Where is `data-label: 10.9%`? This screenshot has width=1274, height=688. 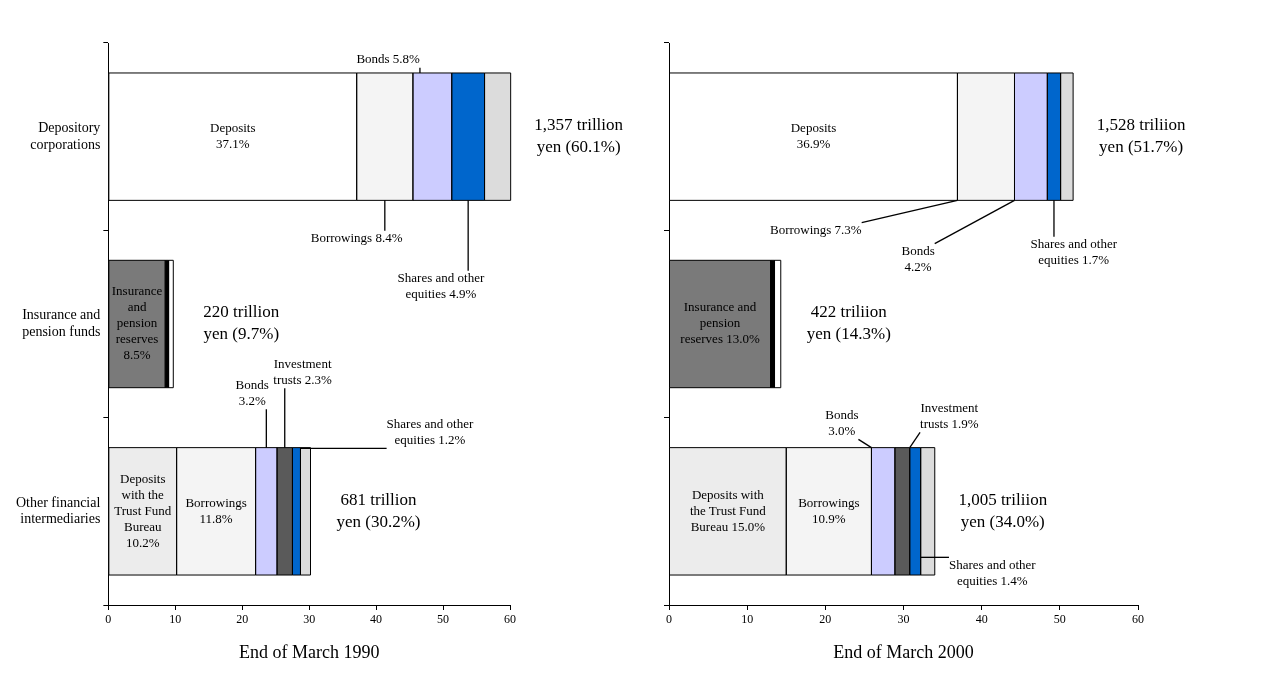 data-label: 10.9% is located at coordinates (829, 518).